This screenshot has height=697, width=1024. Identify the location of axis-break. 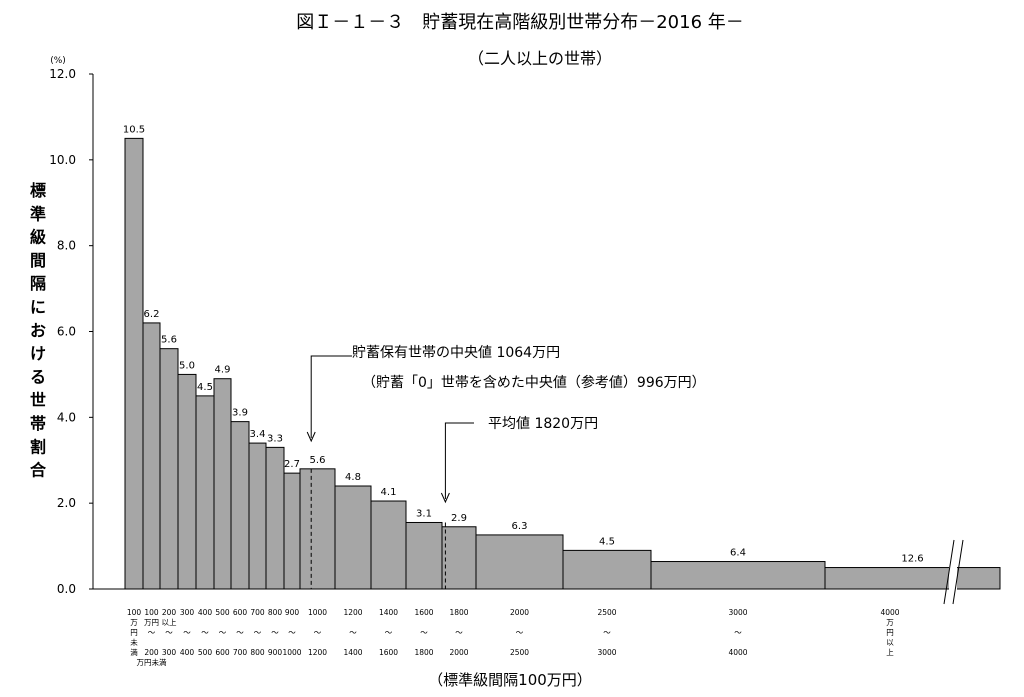
(953, 572).